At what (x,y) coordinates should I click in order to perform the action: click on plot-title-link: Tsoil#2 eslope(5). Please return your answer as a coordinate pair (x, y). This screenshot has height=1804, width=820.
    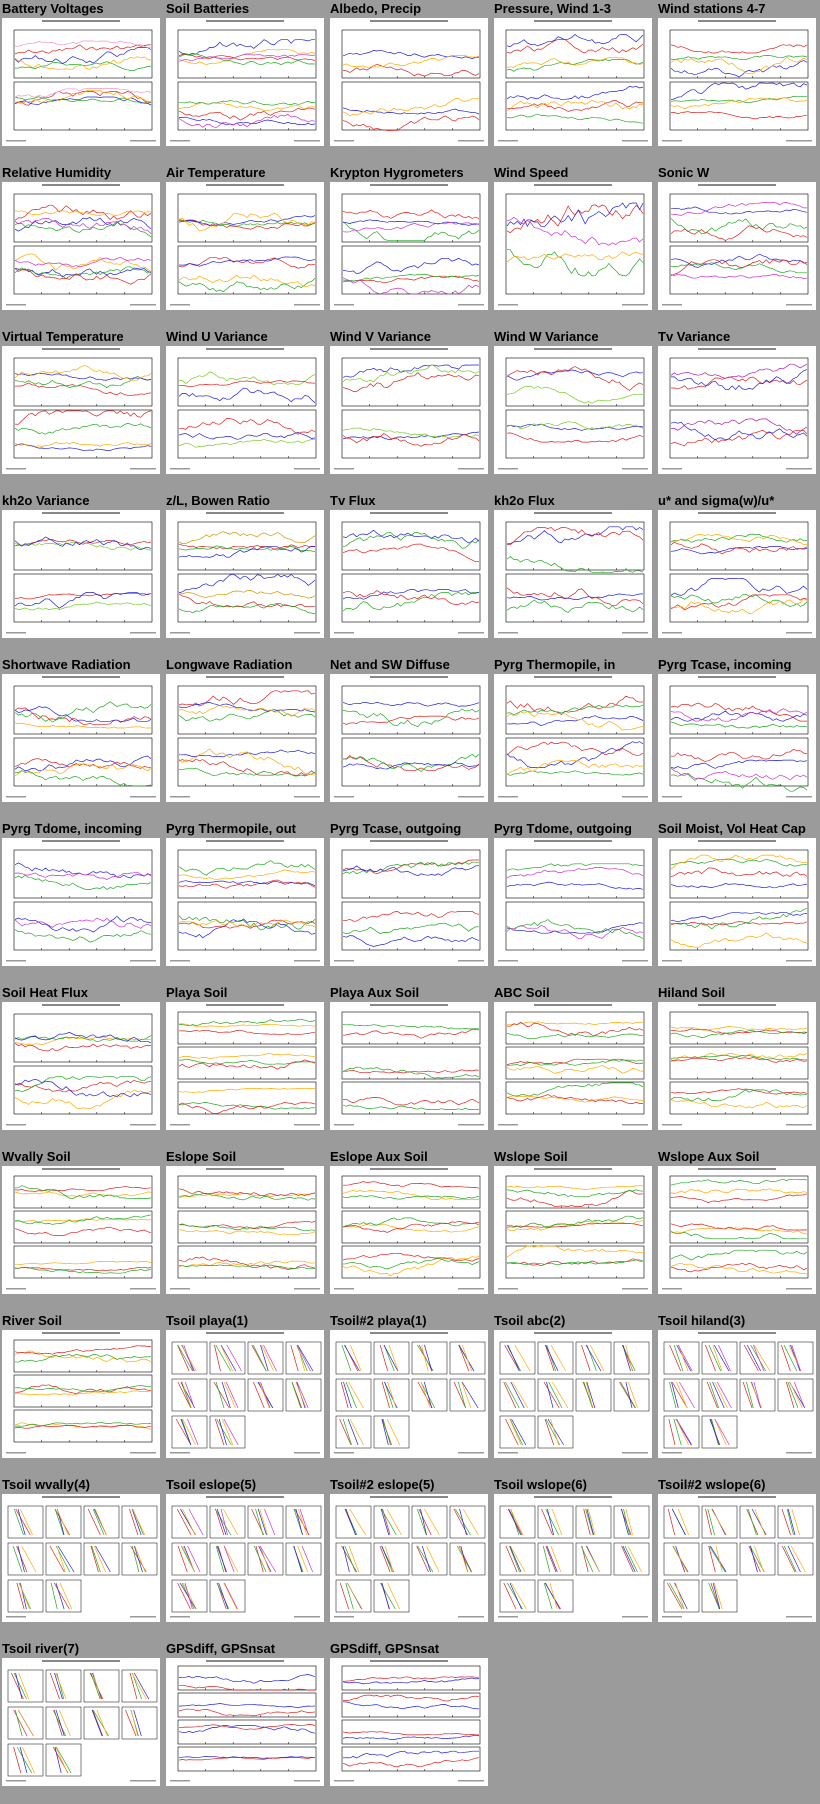
    Looking at the image, I should click on (382, 1484).